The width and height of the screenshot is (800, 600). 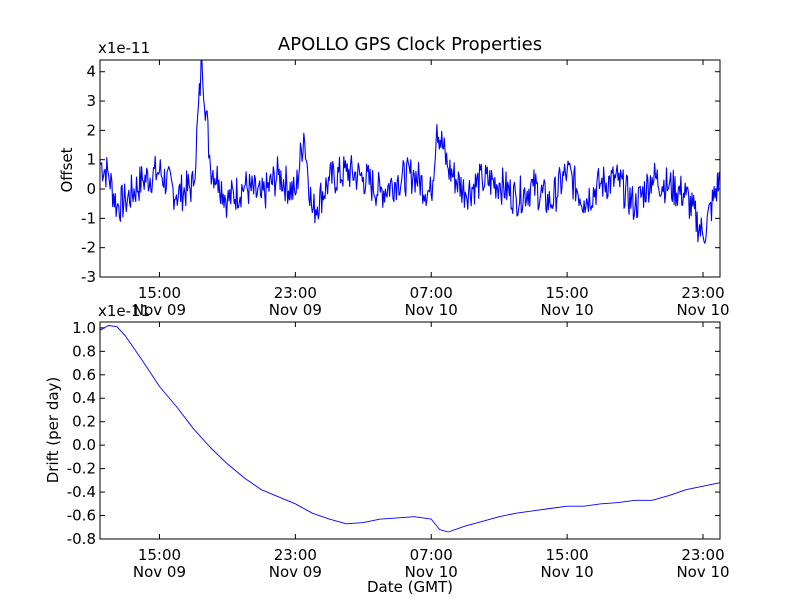 I want to click on offset-y-axis-label: Offset, so click(x=67, y=169).